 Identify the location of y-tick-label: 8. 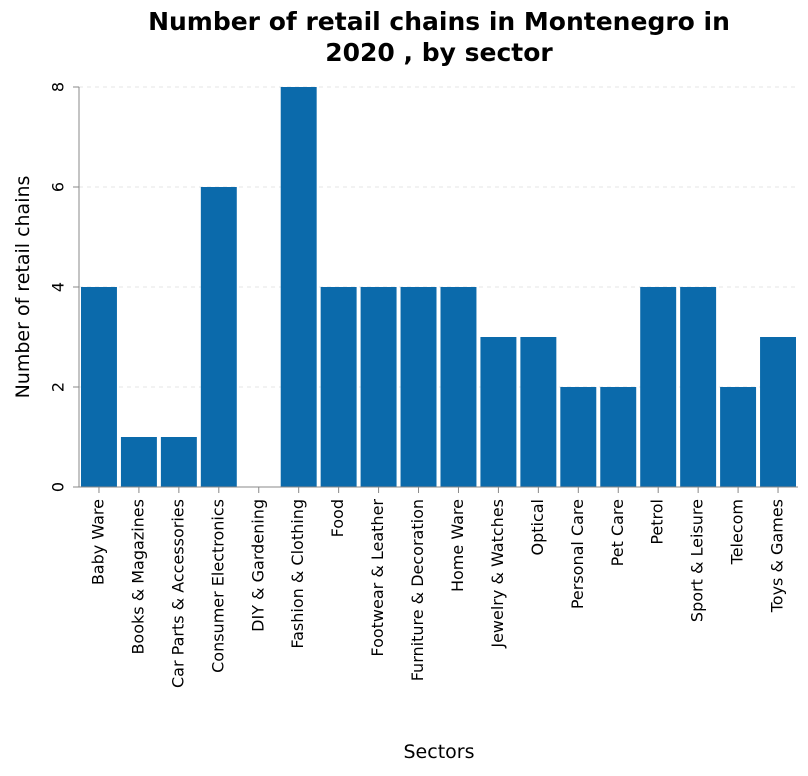
(58, 87).